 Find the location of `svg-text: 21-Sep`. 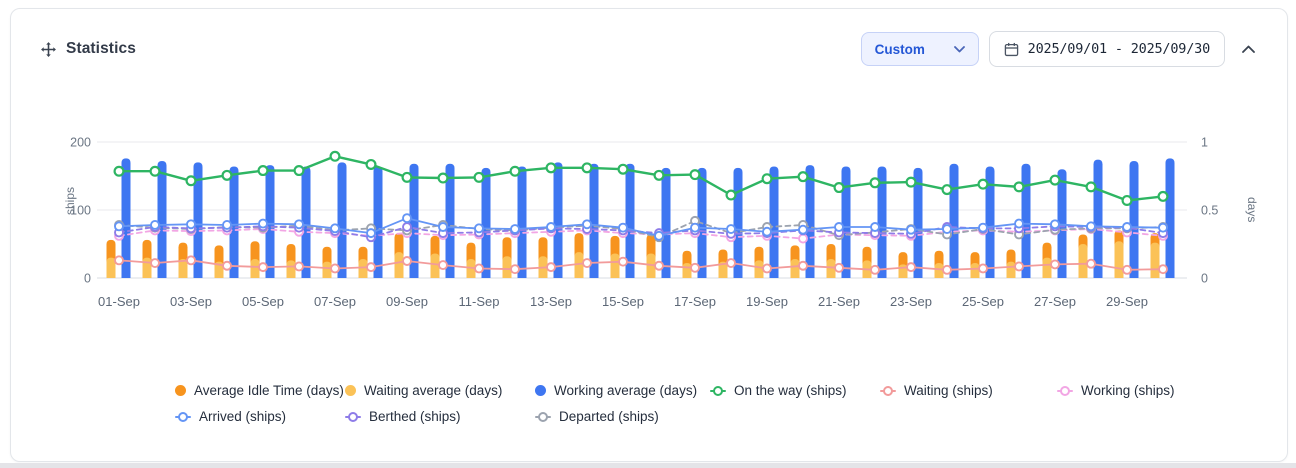

svg-text: 21-Sep is located at coordinates (839, 301).